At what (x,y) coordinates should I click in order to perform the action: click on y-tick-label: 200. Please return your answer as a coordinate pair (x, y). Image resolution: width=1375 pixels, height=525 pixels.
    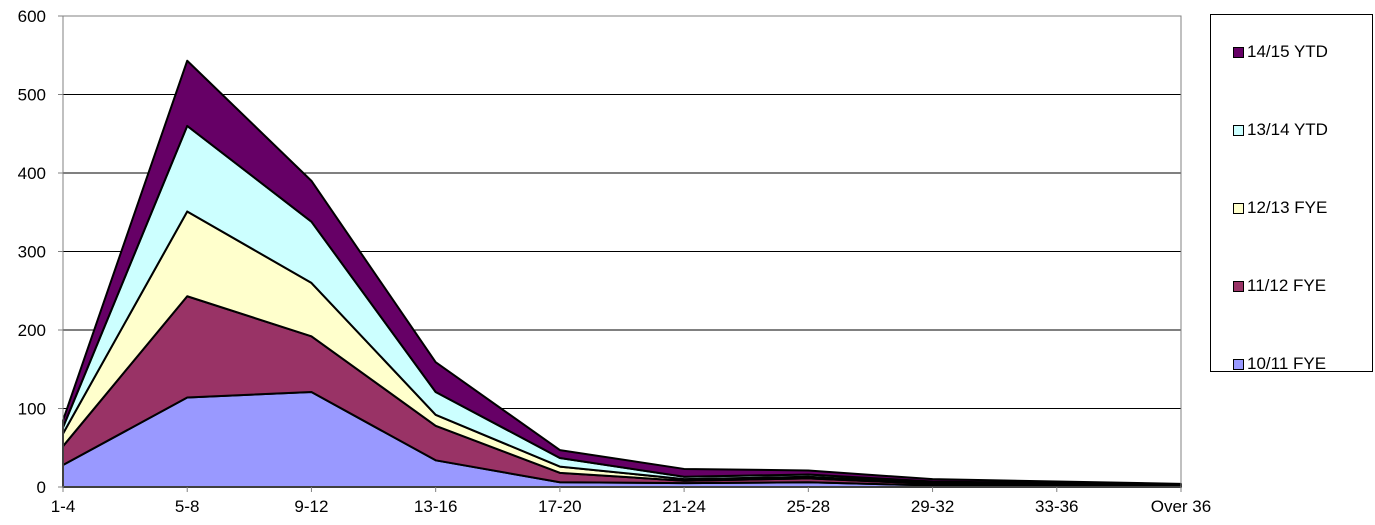
    Looking at the image, I should click on (32, 330).